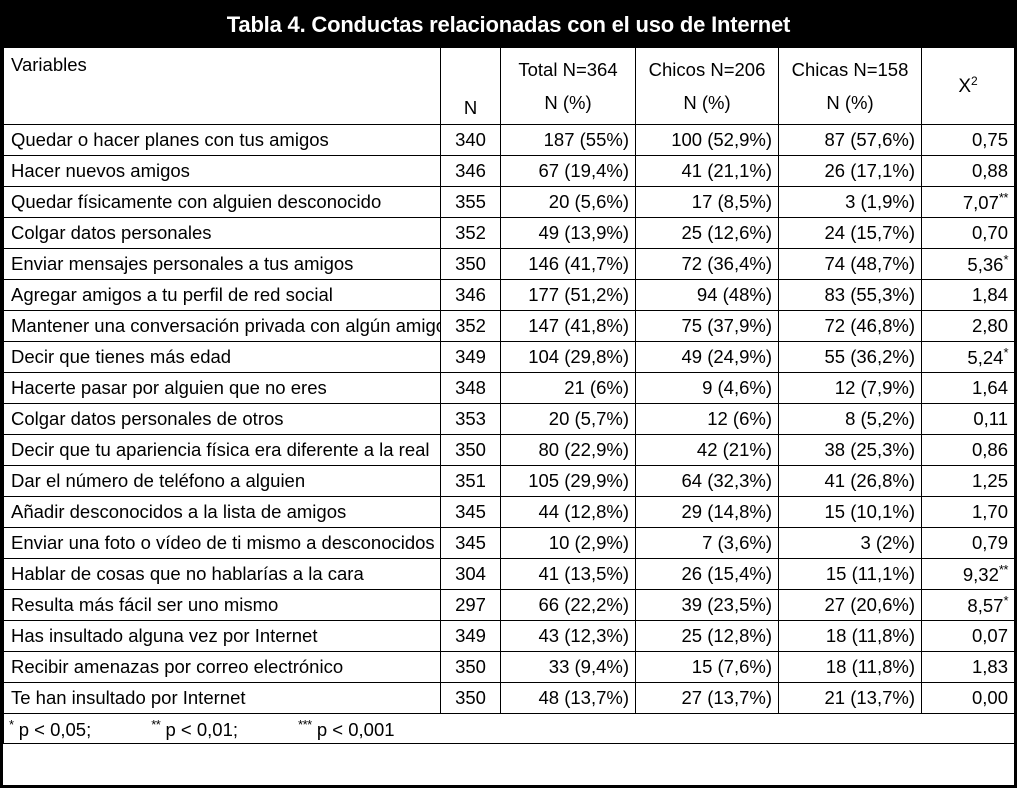 This screenshot has width=1017, height=788. I want to click on cell-variable-text: Colgar datos personales de otros, so click(147, 419).